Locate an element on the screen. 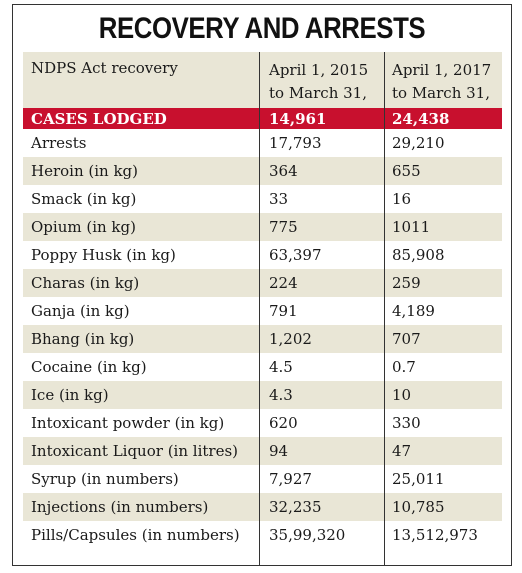  table-row: Ganja (in kg) 791 4,189 is located at coordinates (262, 311).